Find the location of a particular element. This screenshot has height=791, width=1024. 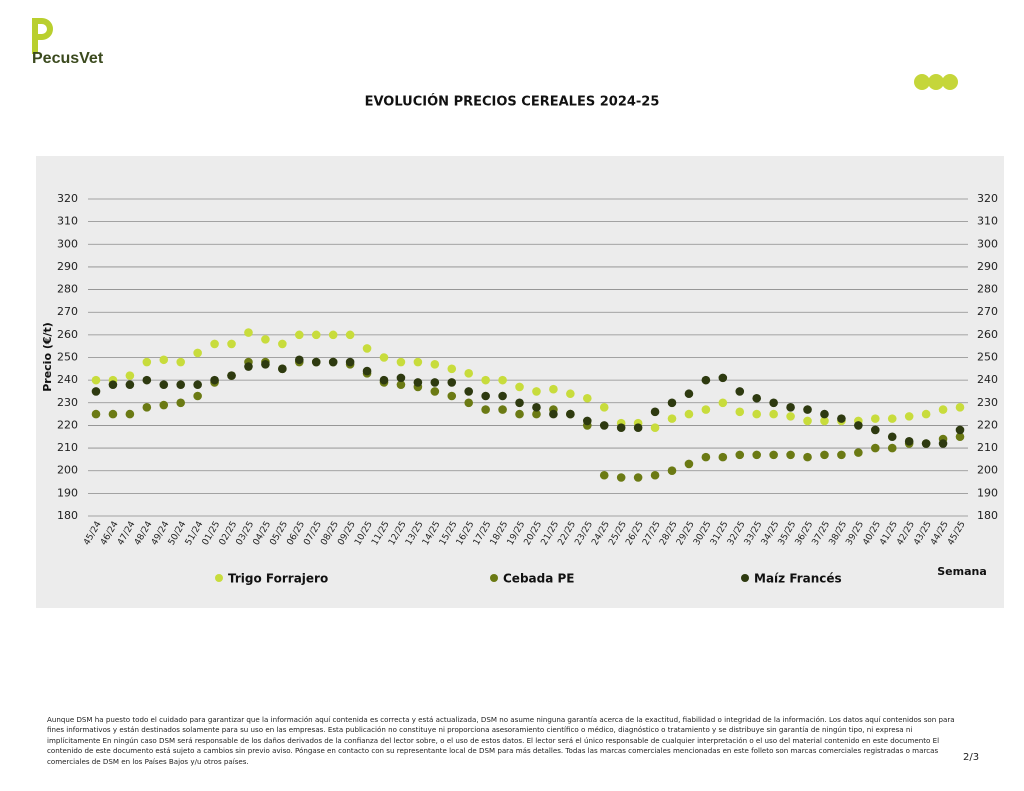

y-tick-label: 220 is located at coordinates (67, 424).